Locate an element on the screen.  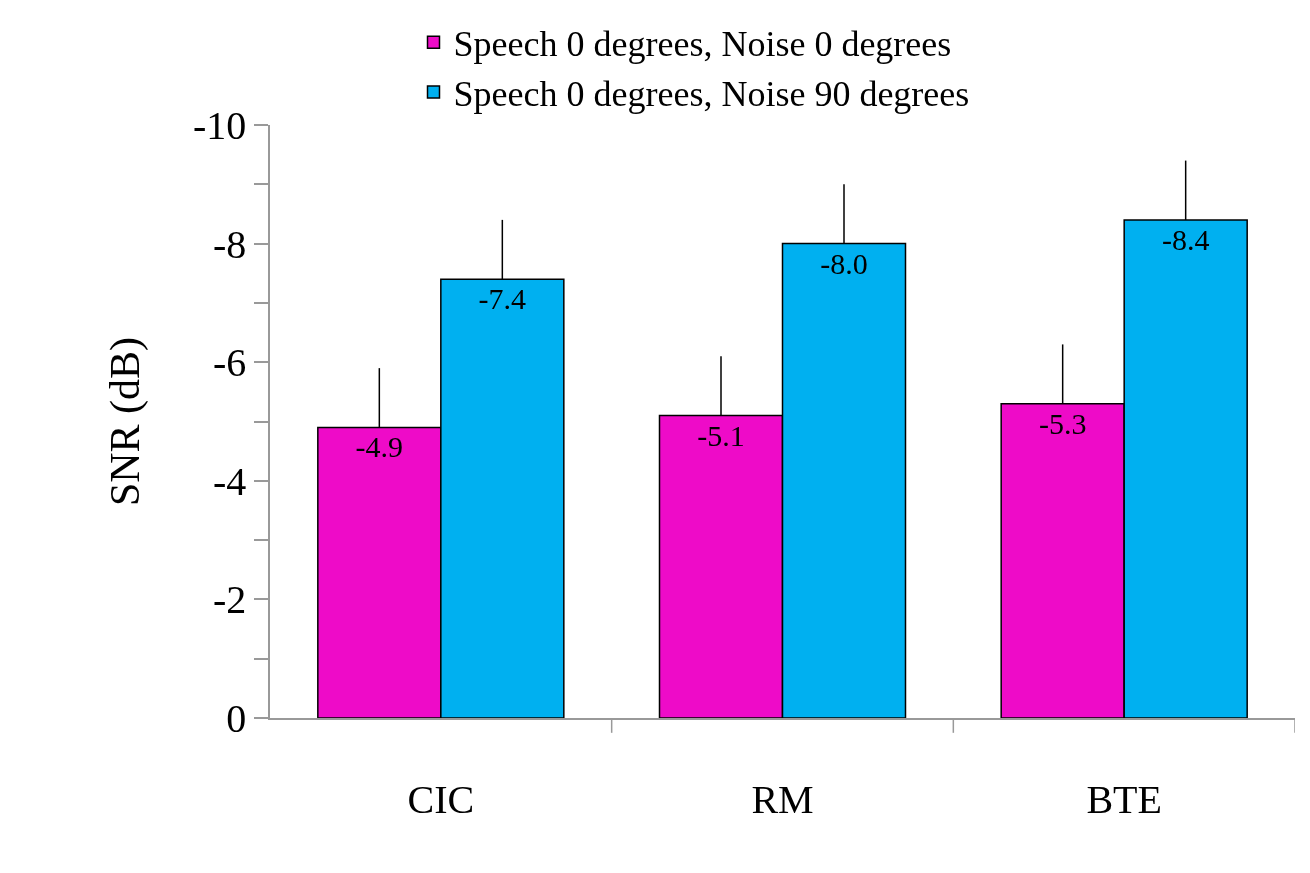
data-label: -8.0 is located at coordinates (844, 263).